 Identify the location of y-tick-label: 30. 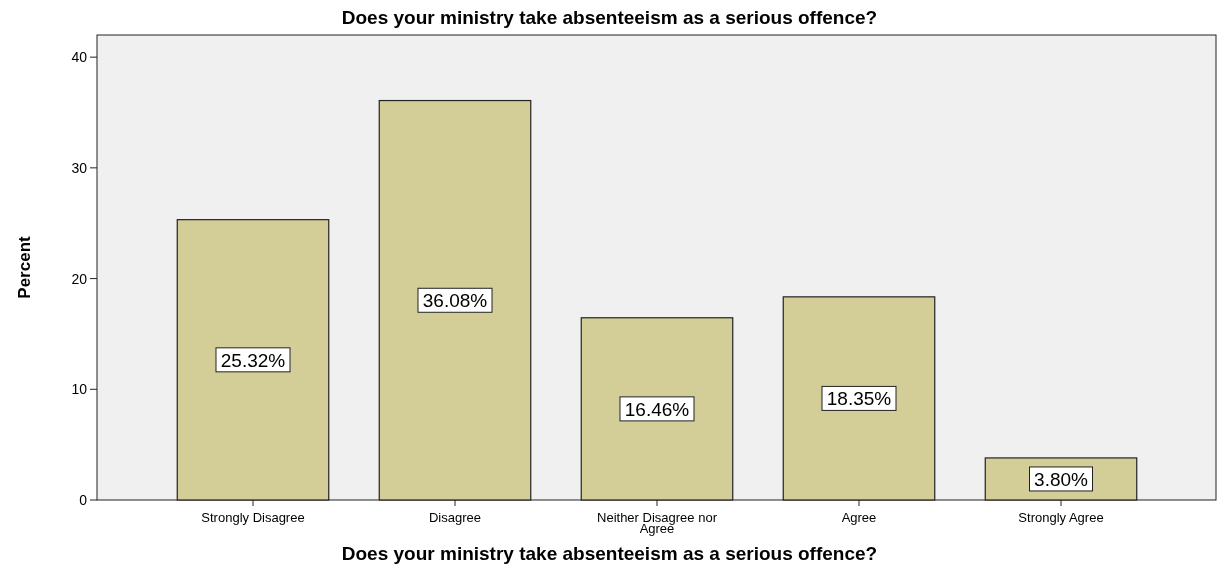
(79, 167).